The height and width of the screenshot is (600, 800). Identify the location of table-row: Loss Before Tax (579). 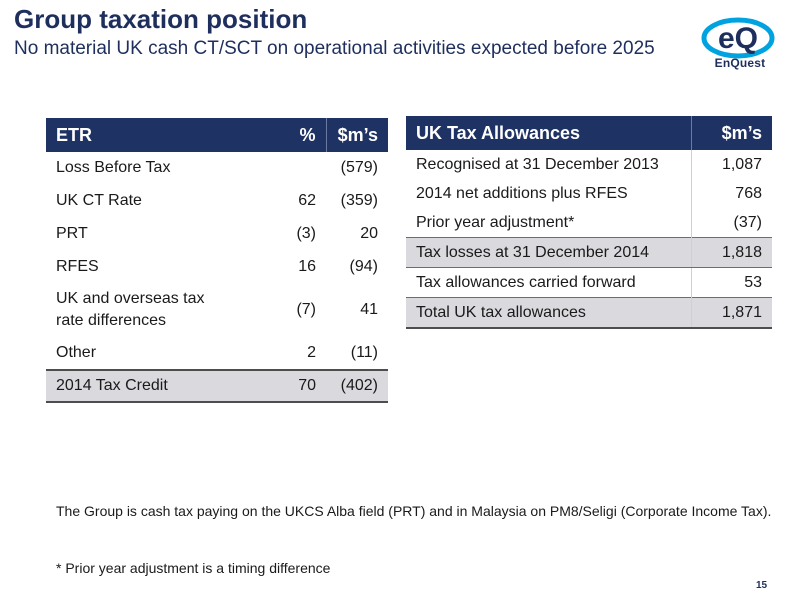
(217, 168).